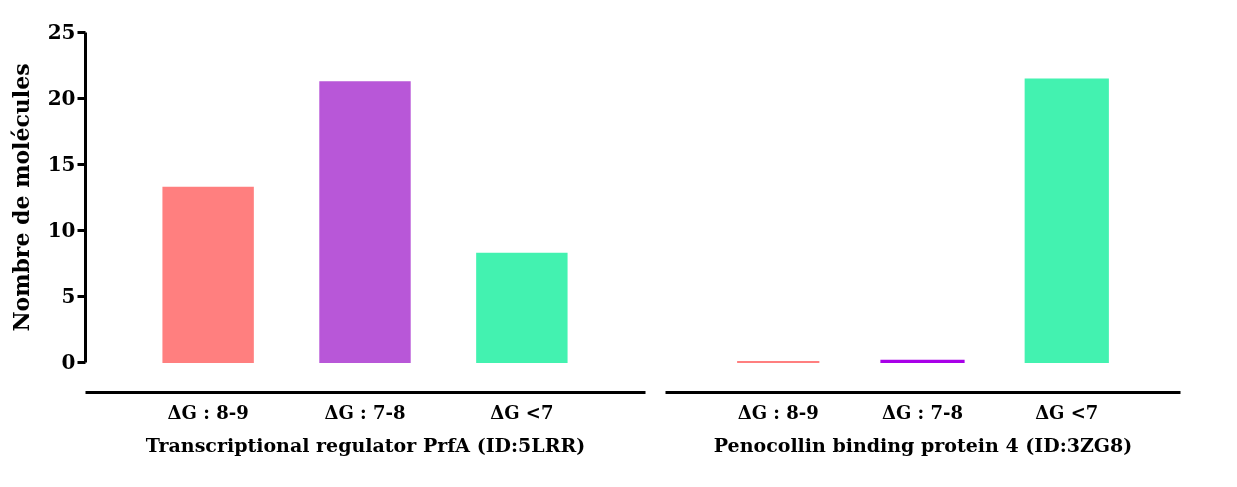 This screenshot has height=487, width=1237. What do you see at coordinates (68, 361) in the screenshot?
I see `y-tick-label: 0` at bounding box center [68, 361].